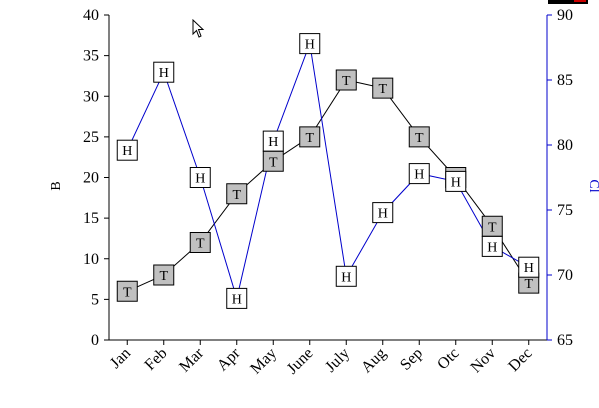  I want to click on x-tick-label: Aug, so click(374, 361).